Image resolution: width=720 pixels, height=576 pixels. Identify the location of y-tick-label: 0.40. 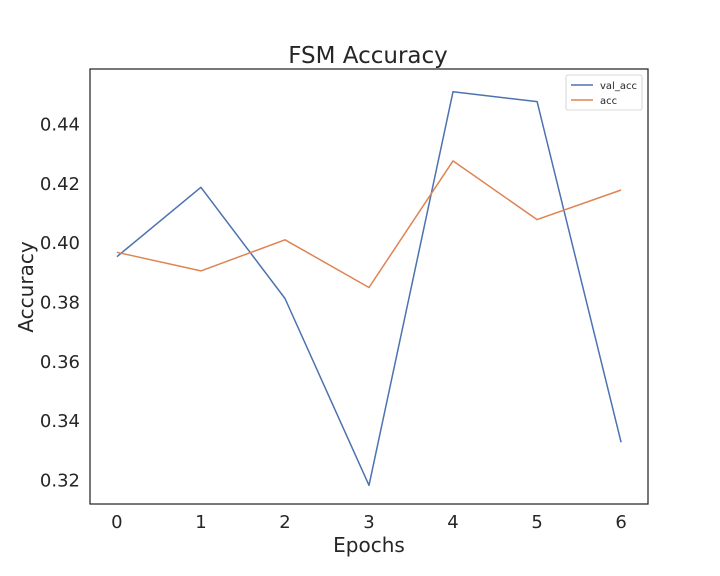
(60, 243).